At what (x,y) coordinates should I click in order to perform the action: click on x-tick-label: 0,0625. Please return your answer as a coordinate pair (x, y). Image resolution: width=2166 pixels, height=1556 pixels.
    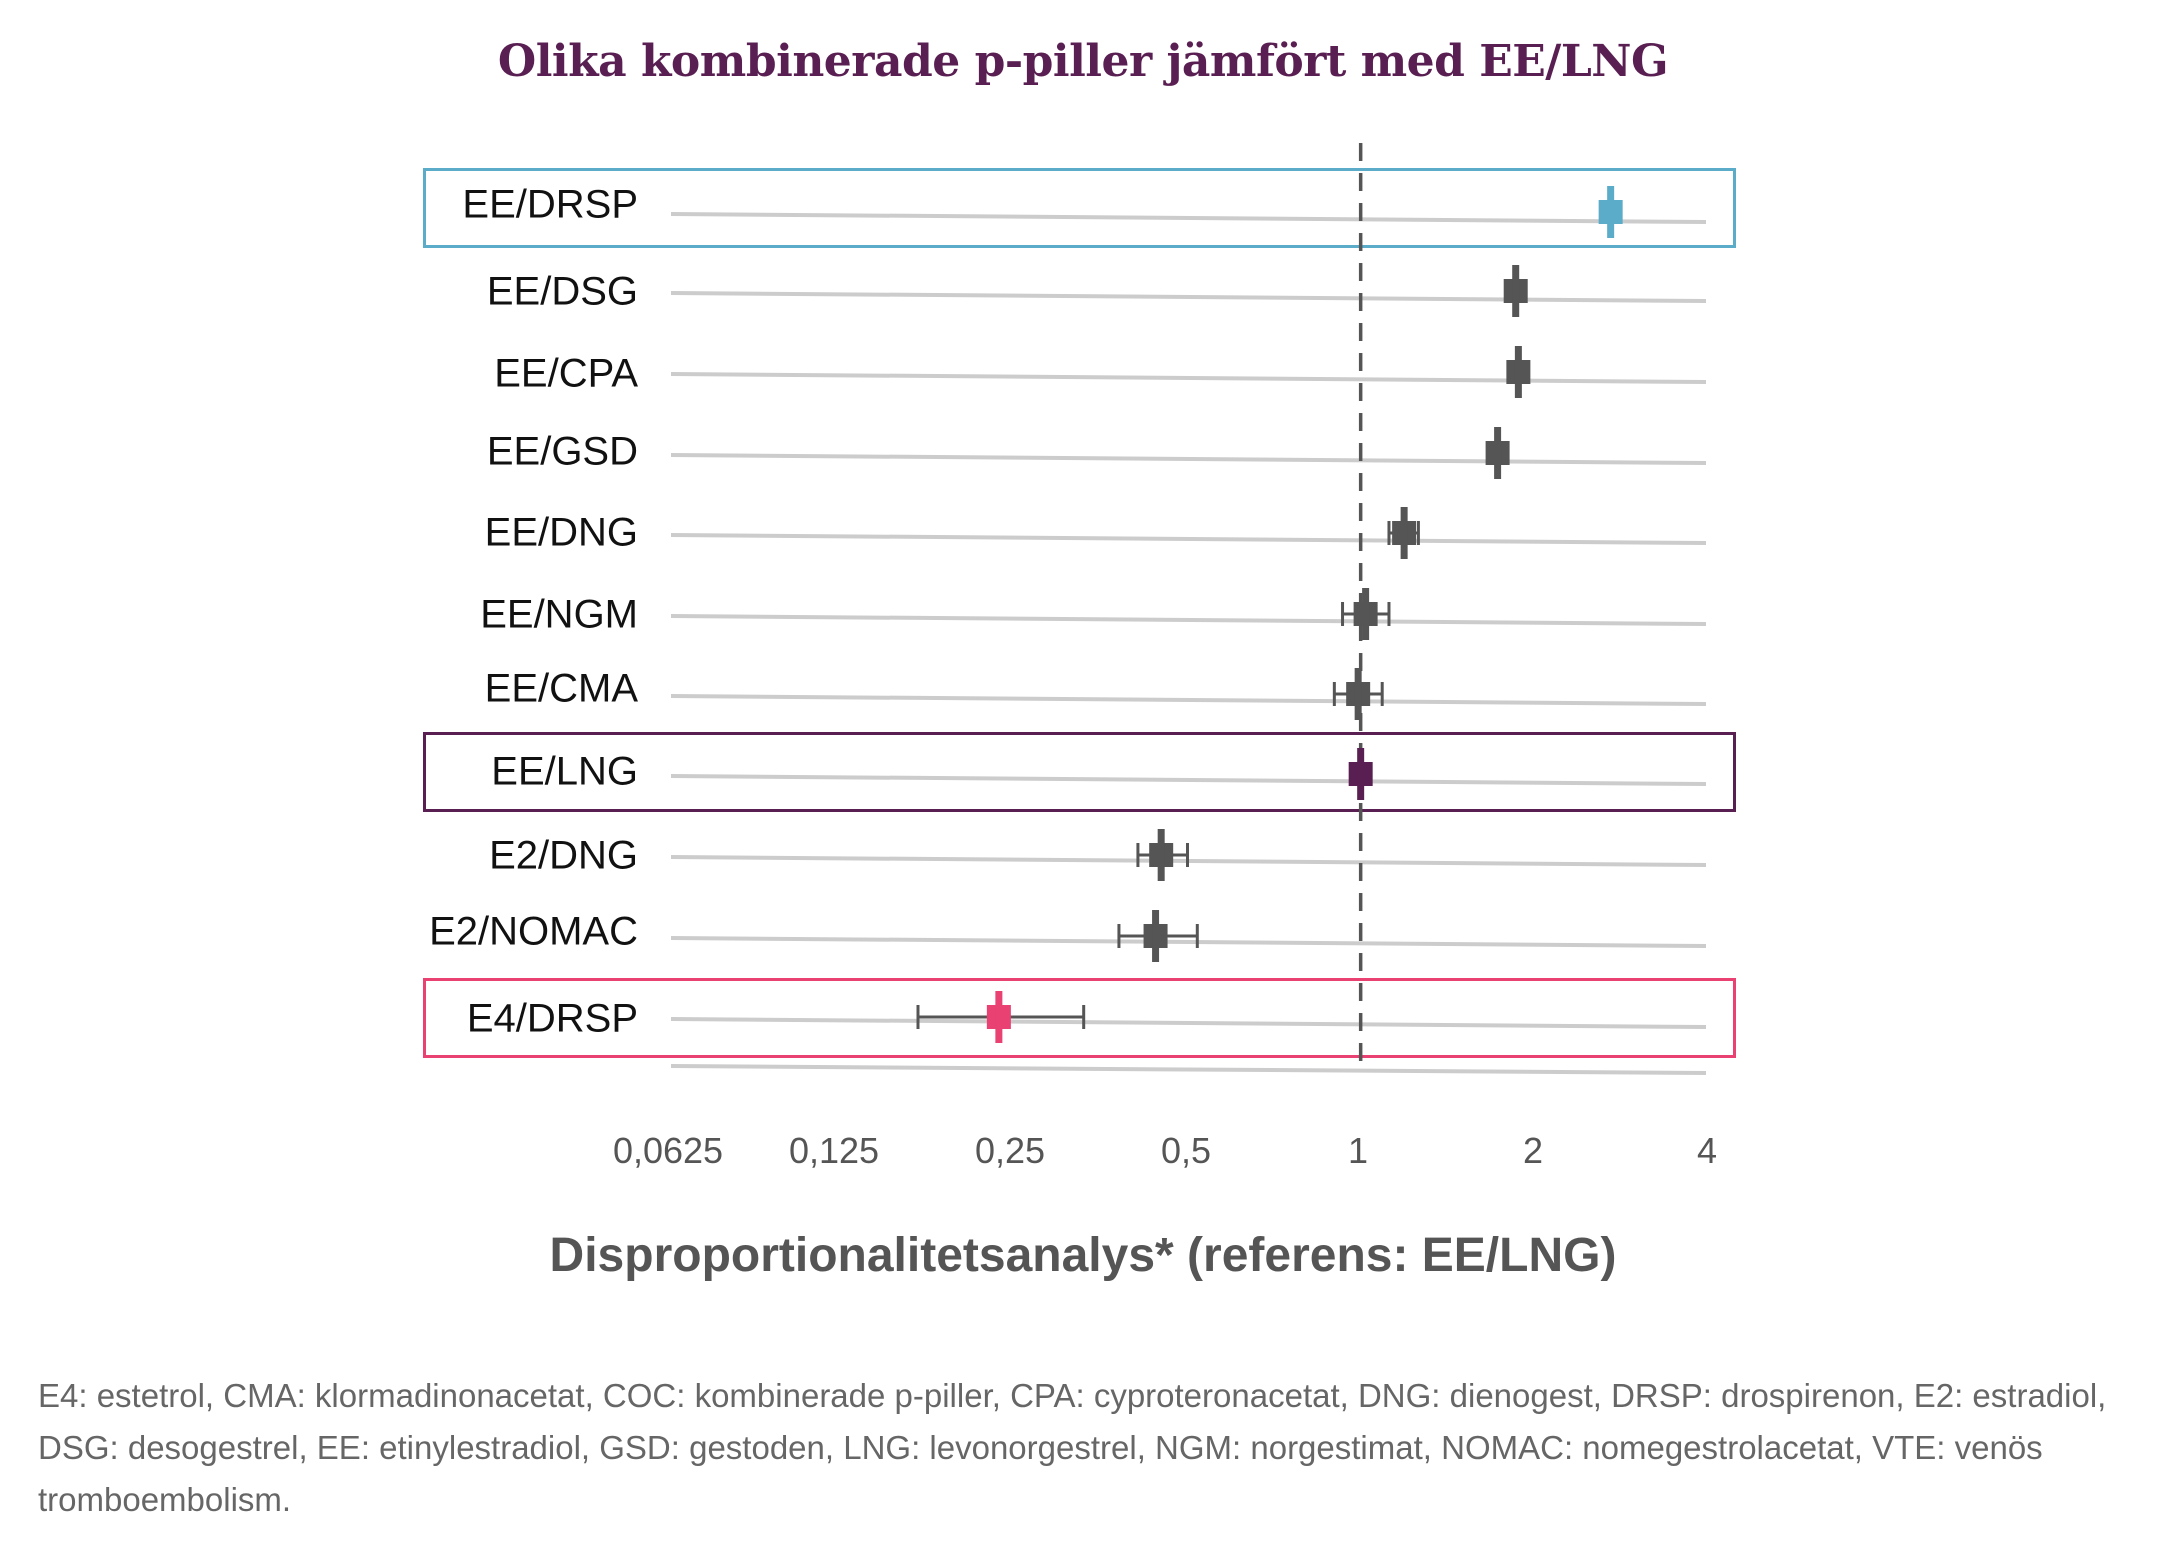
    Looking at the image, I should click on (668, 1150).